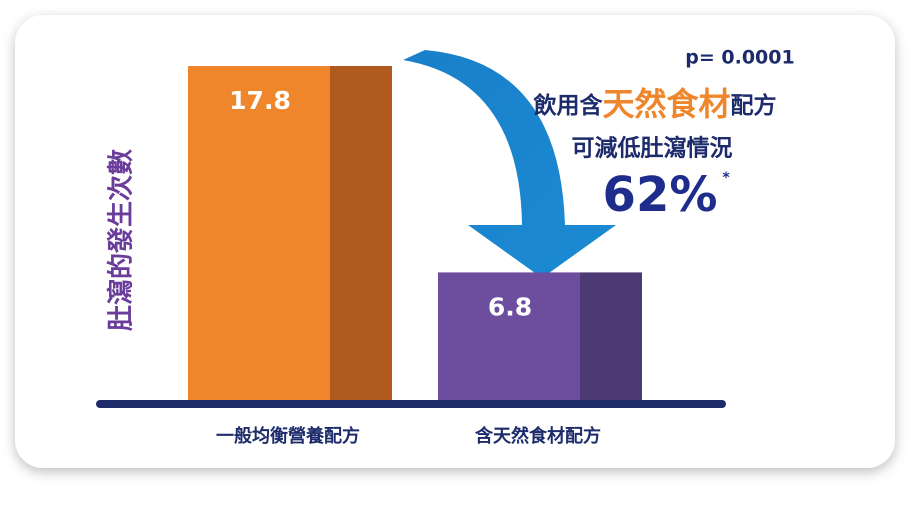 The width and height of the screenshot is (914, 510). Describe the element at coordinates (509, 164) in the screenshot. I see `arrow` at that location.